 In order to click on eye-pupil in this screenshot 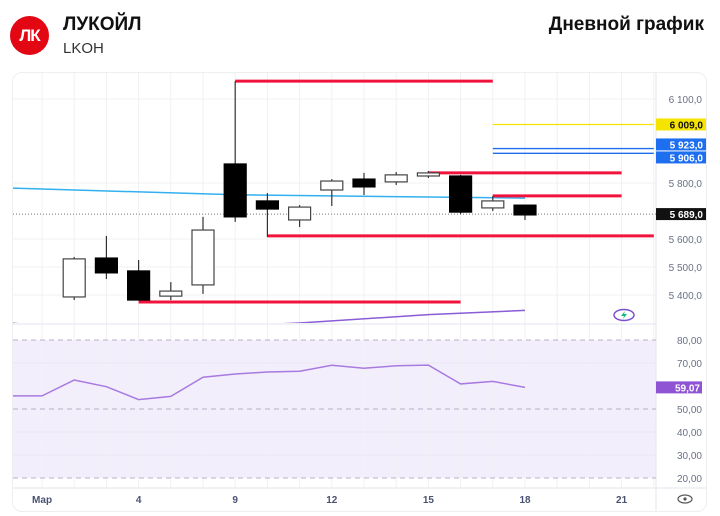, I will do `click(685, 499)`.